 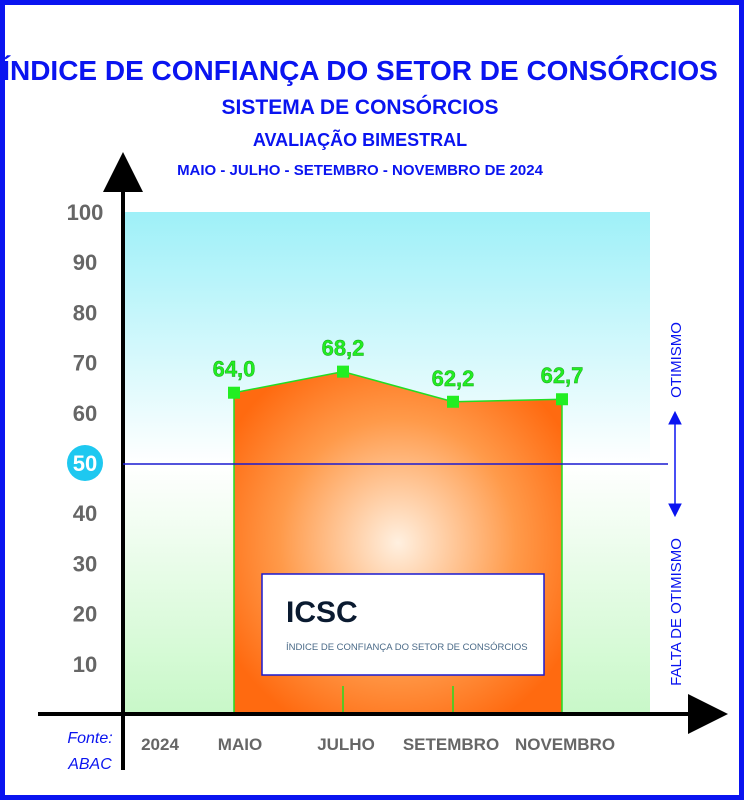 I want to click on y-tick-label: 20, so click(x=85, y=614).